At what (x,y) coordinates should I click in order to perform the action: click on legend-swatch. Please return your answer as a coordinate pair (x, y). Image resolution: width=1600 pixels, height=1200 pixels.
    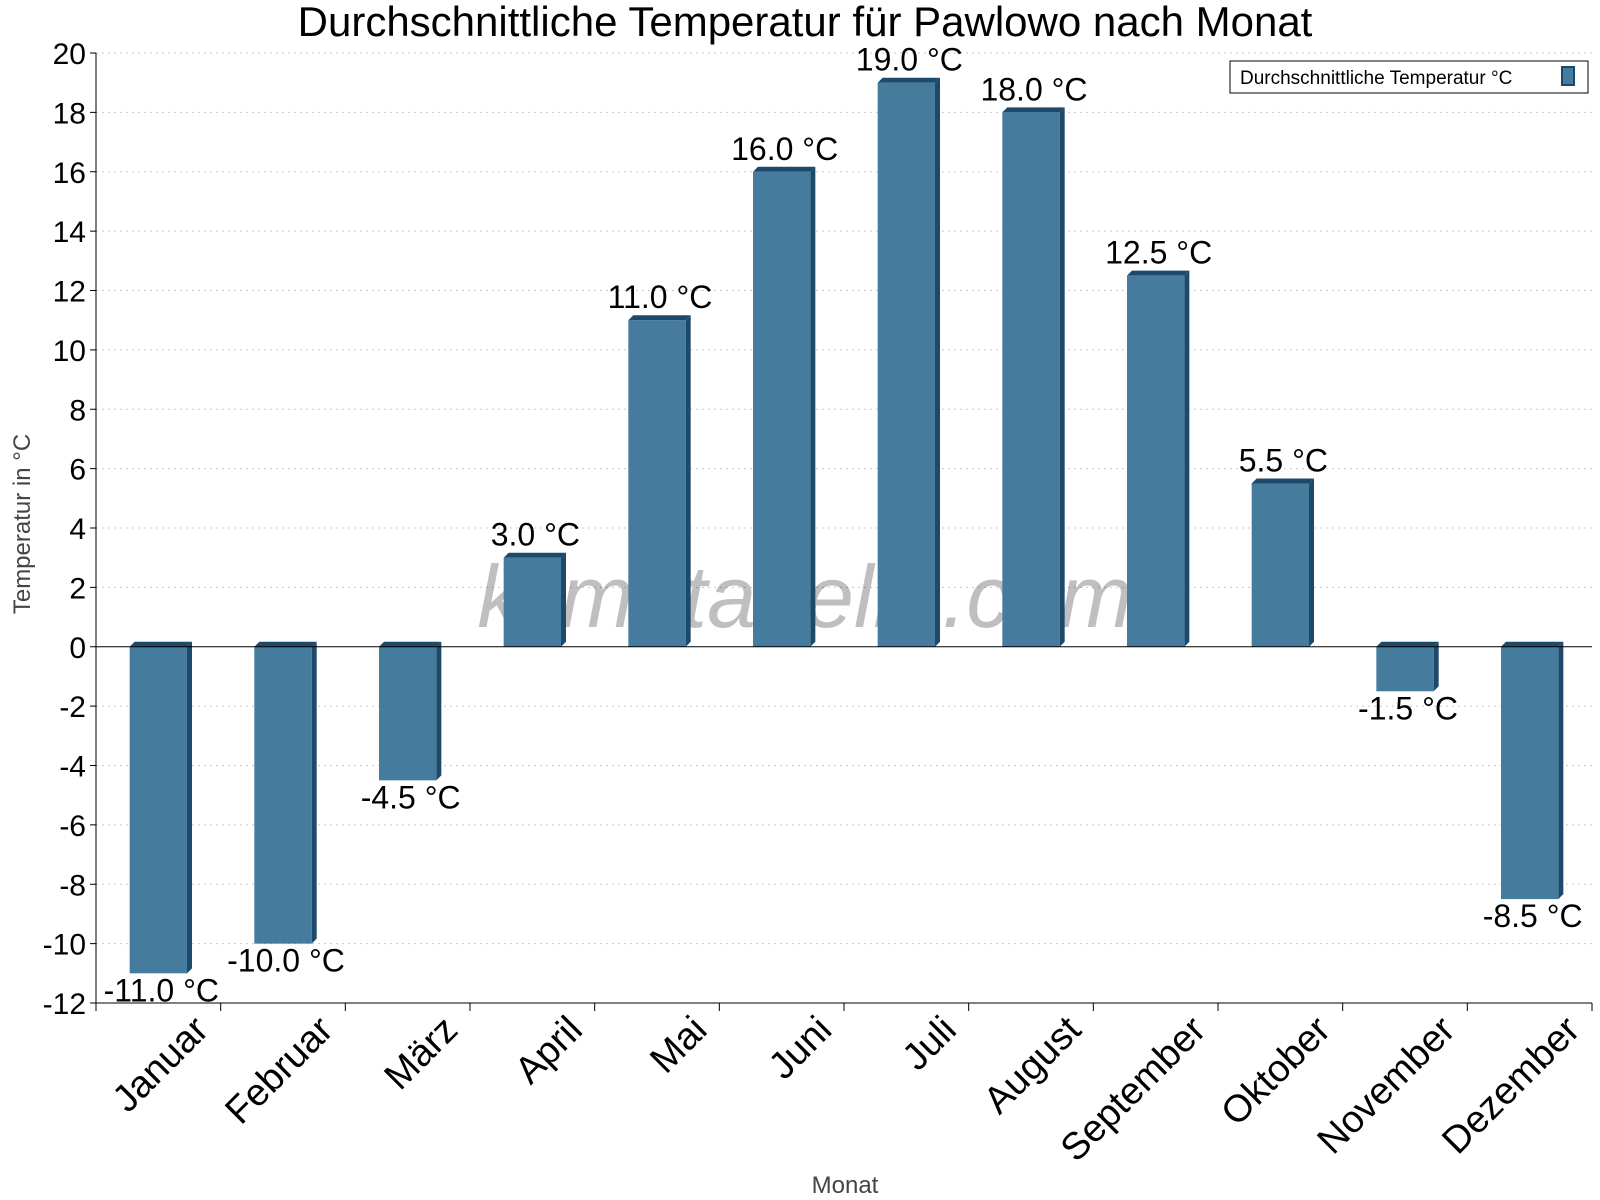
    Looking at the image, I should click on (1568, 76).